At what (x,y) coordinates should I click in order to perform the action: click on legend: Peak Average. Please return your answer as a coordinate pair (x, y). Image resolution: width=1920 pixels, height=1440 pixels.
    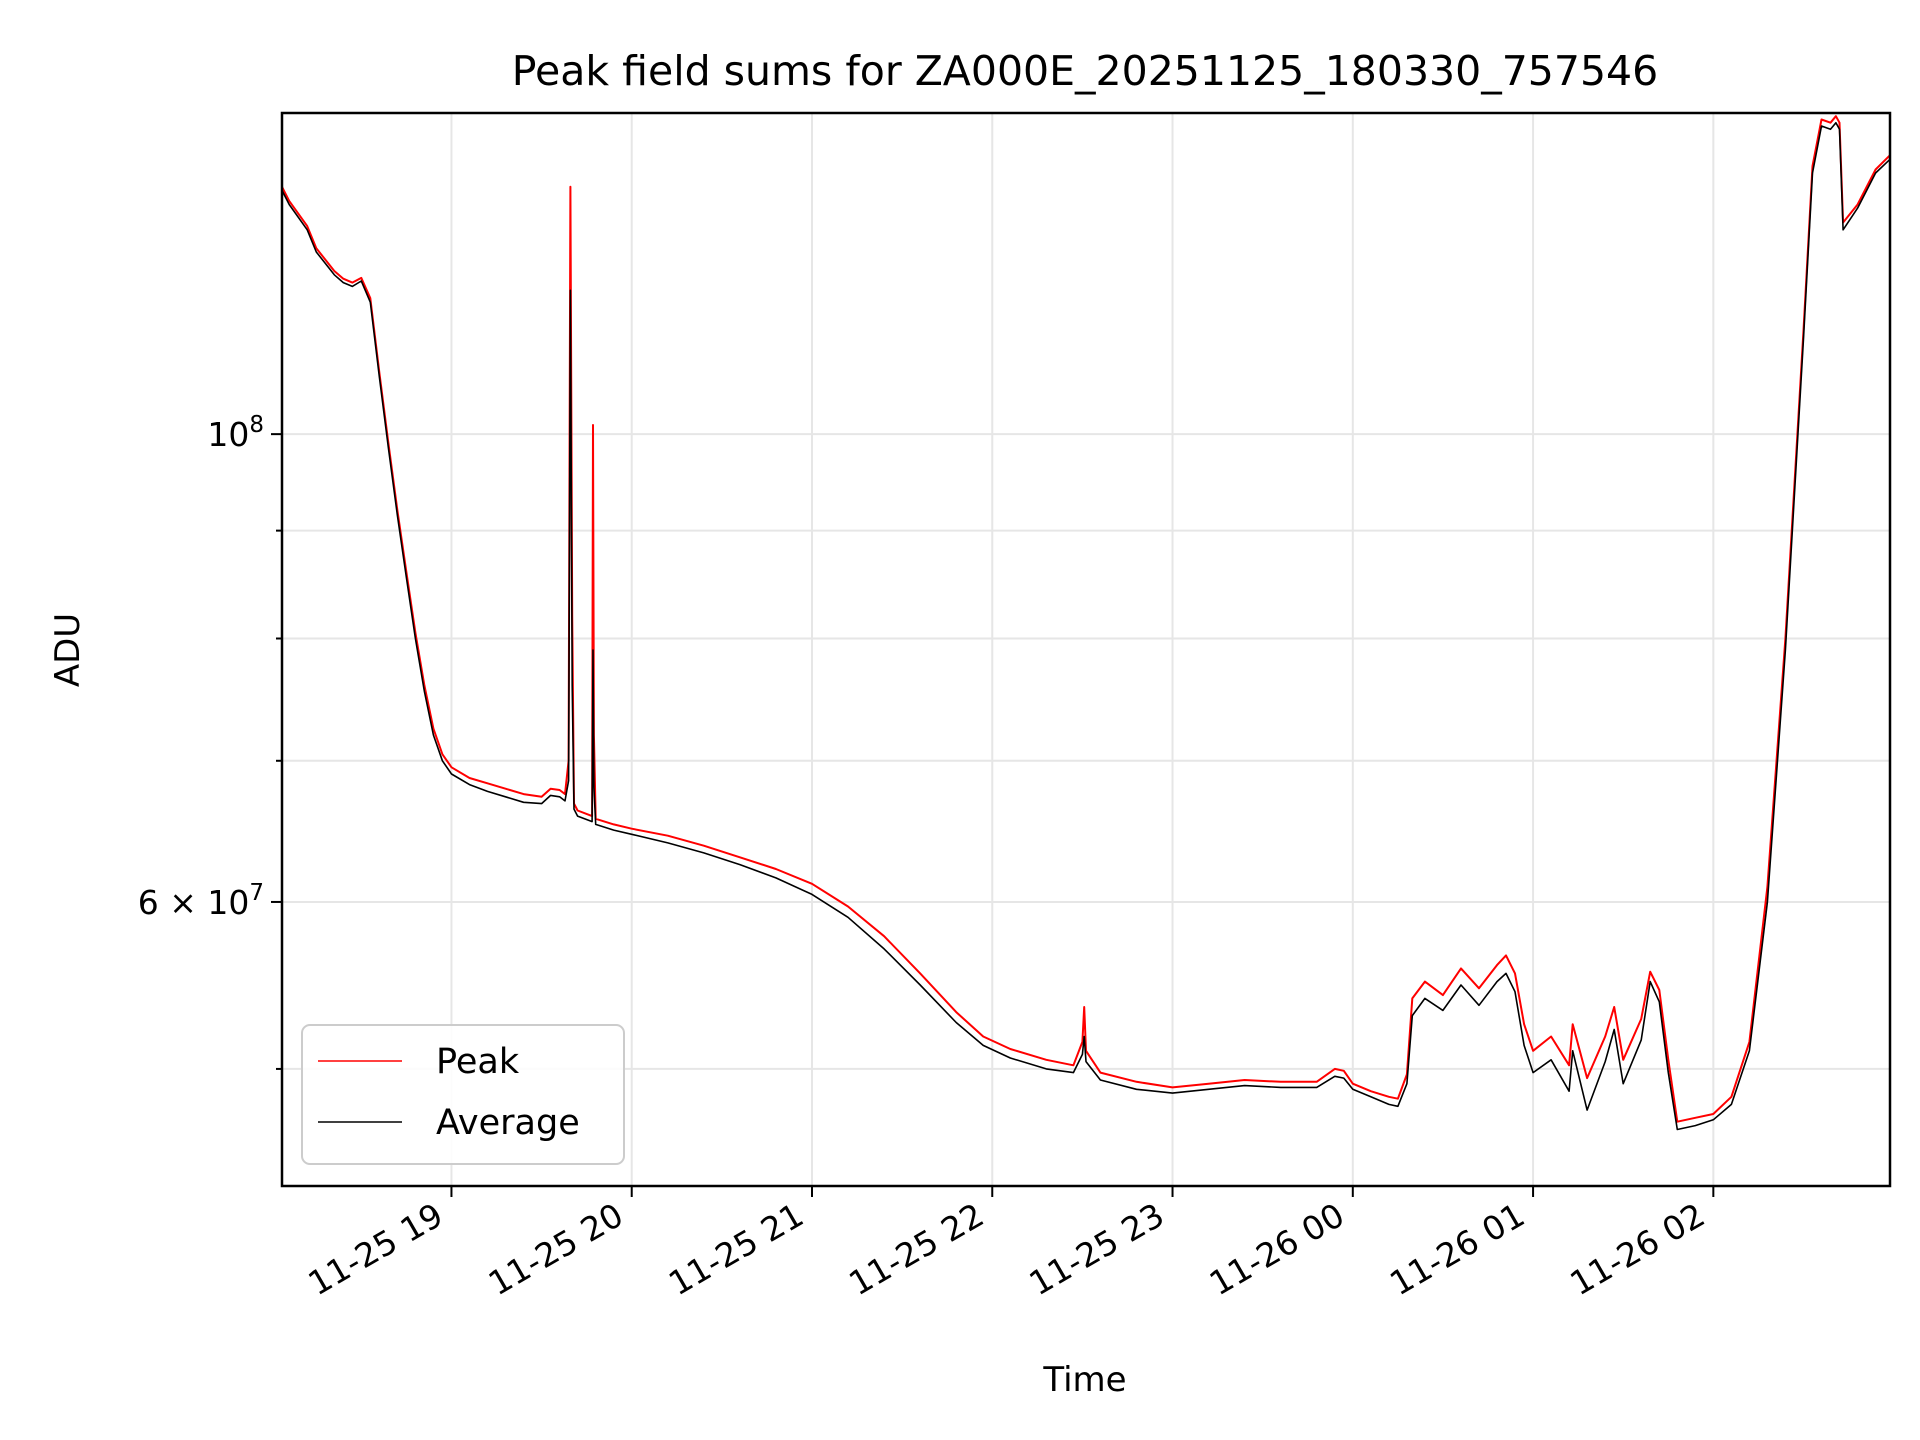
    Looking at the image, I should click on (463, 1094).